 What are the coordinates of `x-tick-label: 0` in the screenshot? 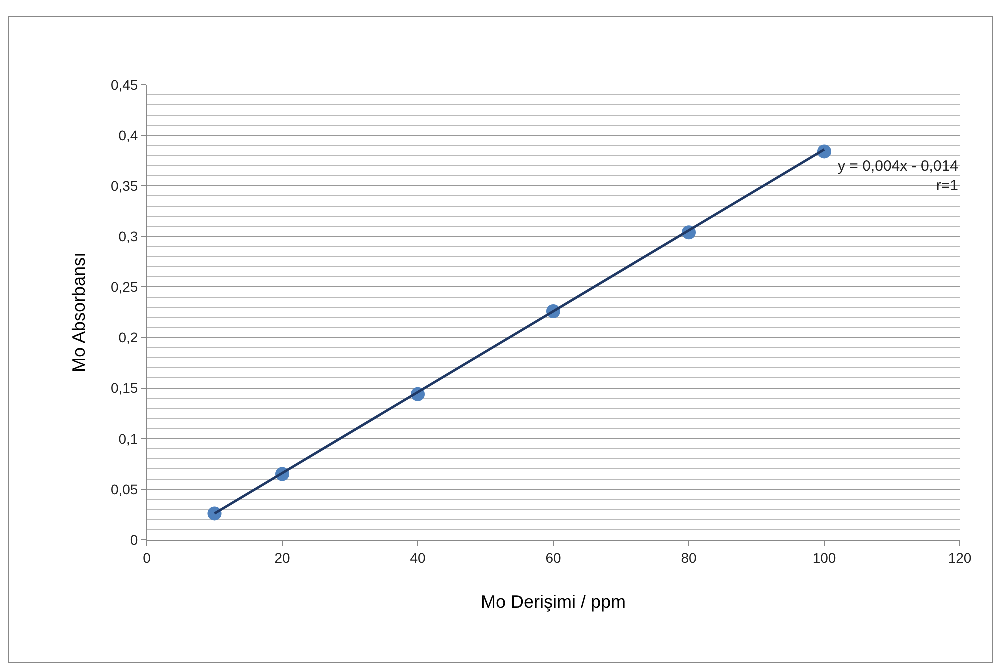 It's located at (147, 558).